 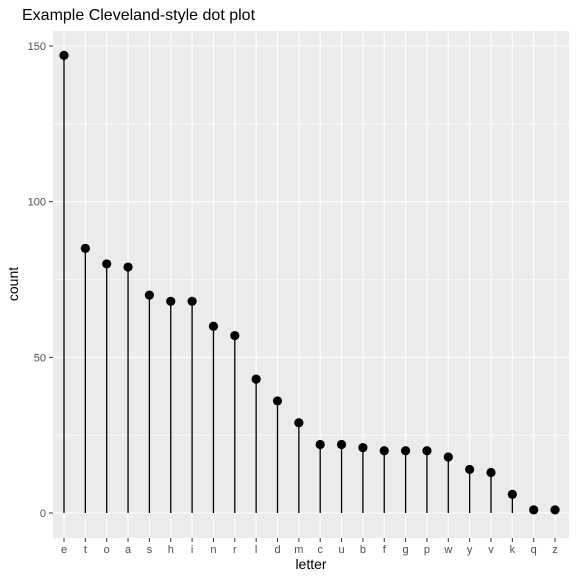 What do you see at coordinates (299, 423) in the screenshot?
I see `point-m` at bounding box center [299, 423].